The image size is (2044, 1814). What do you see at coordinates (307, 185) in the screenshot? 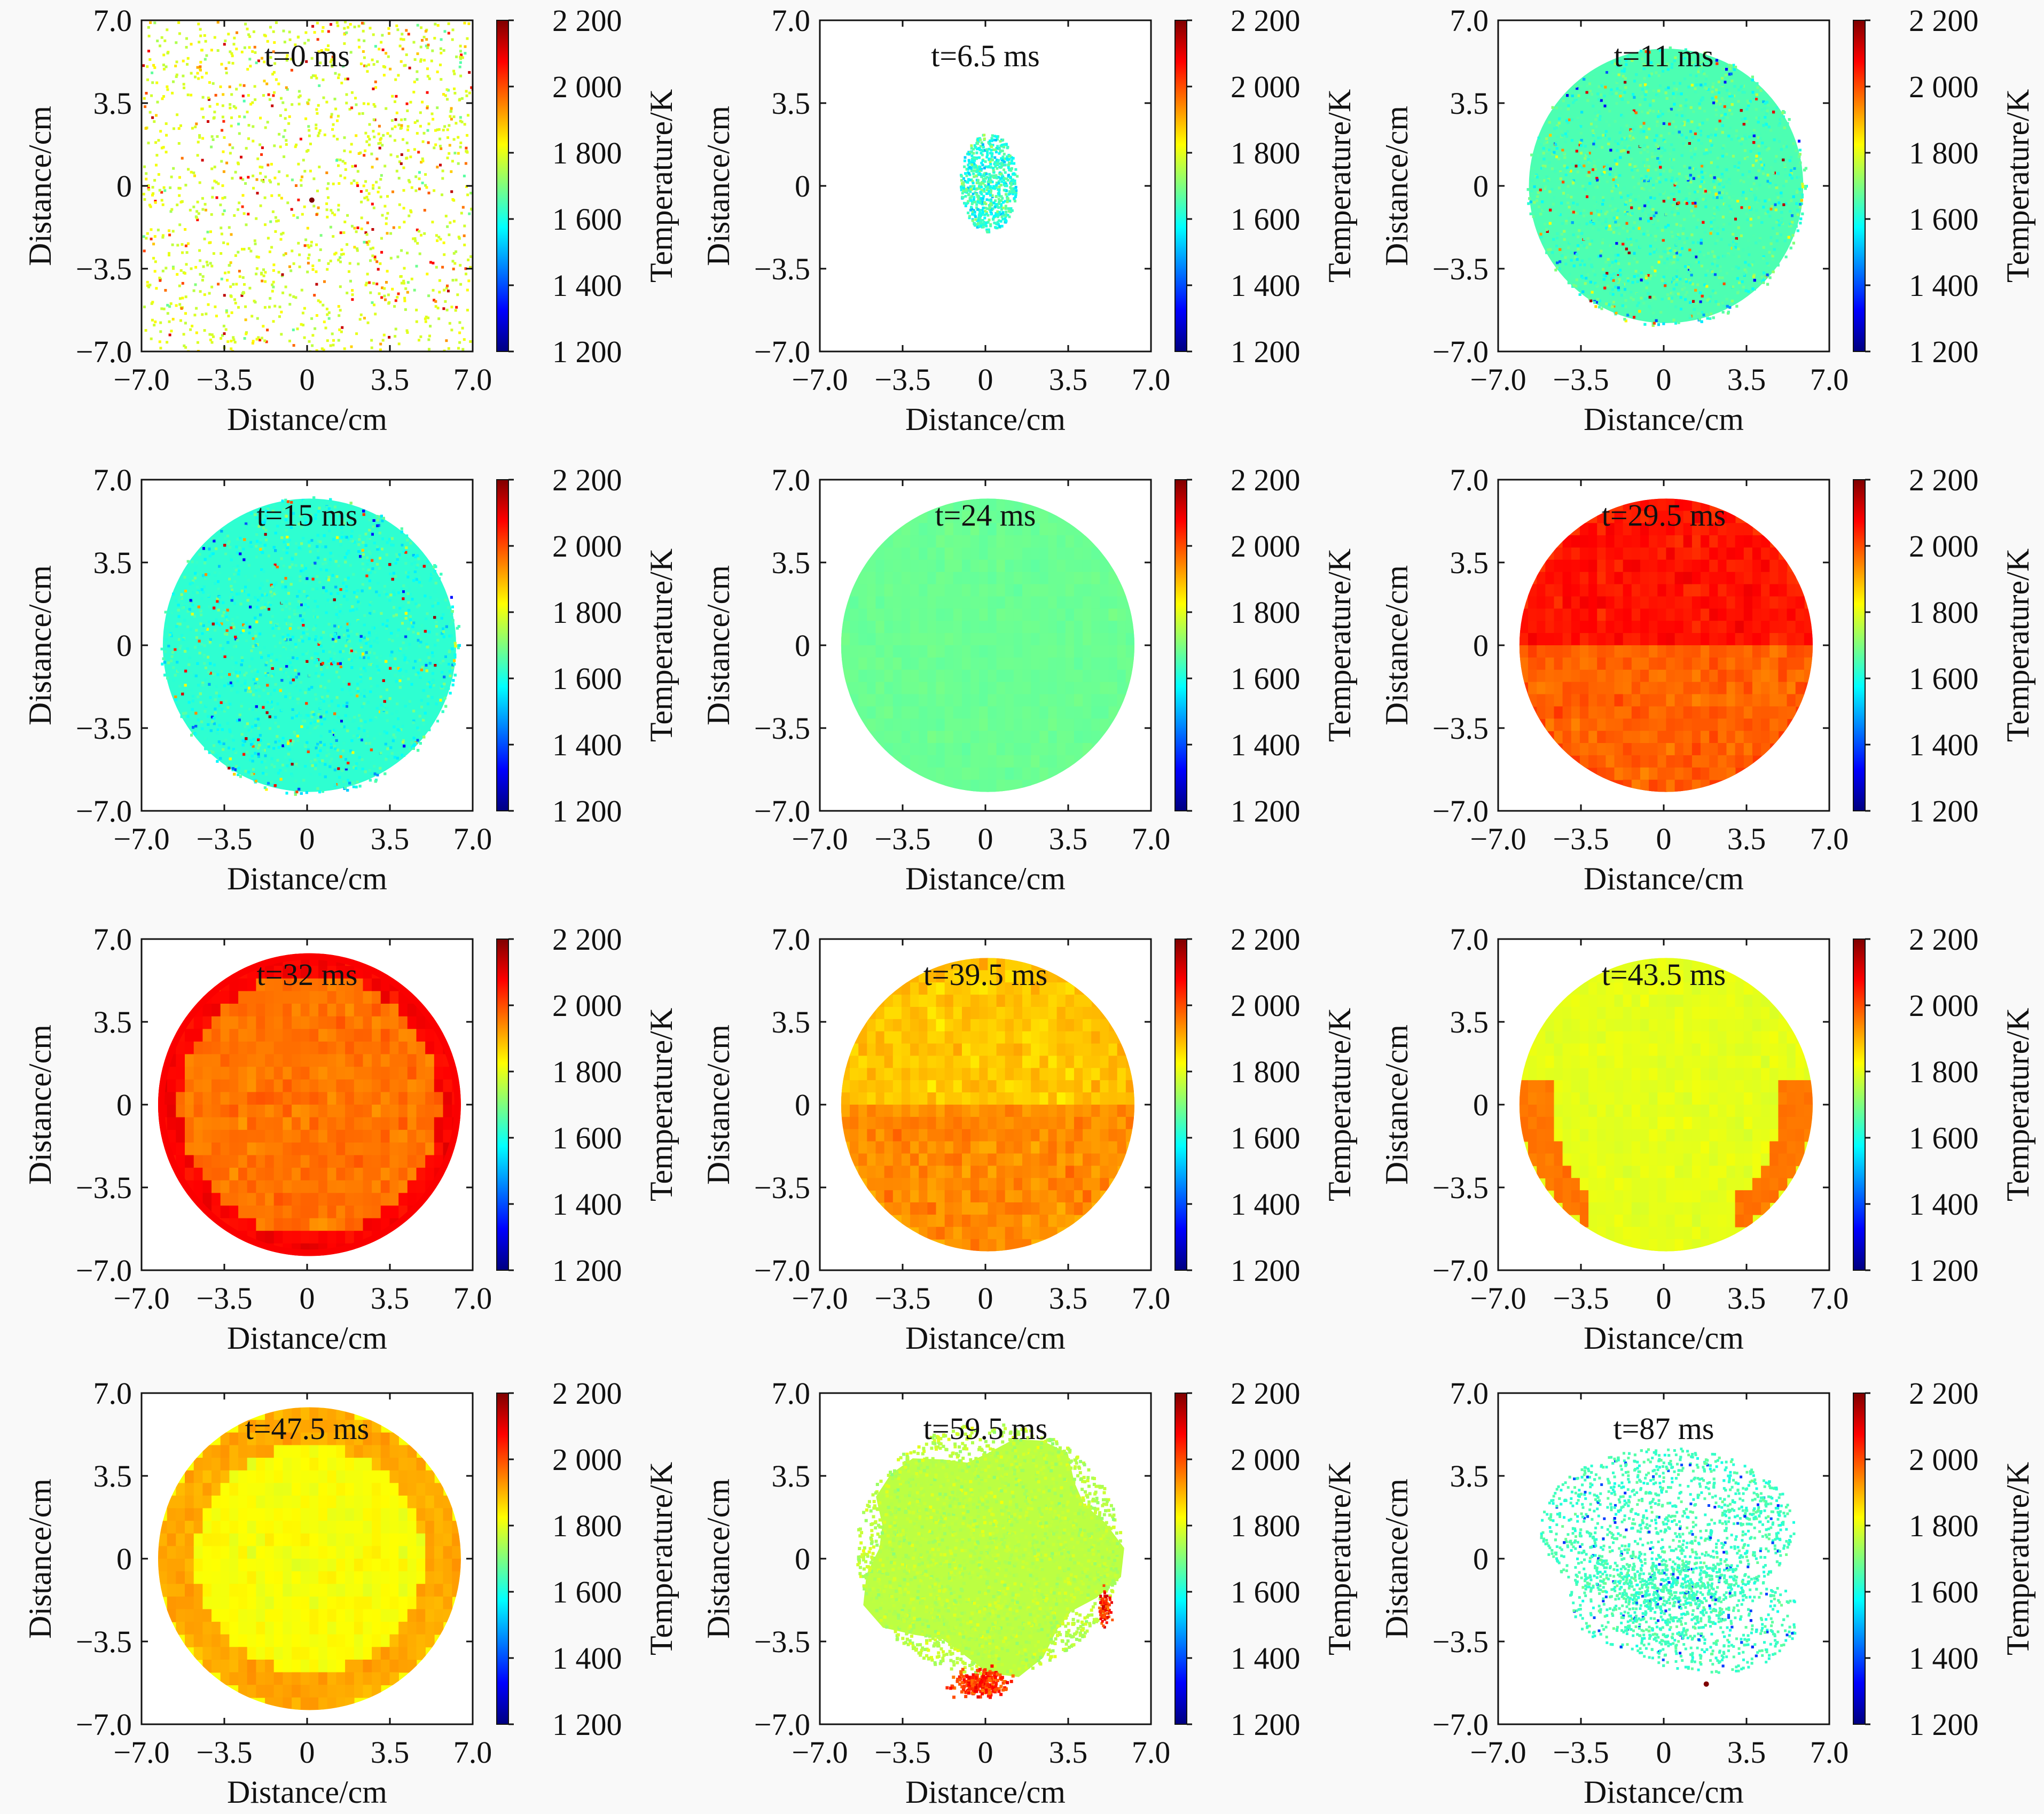
I see `plot-area` at bounding box center [307, 185].